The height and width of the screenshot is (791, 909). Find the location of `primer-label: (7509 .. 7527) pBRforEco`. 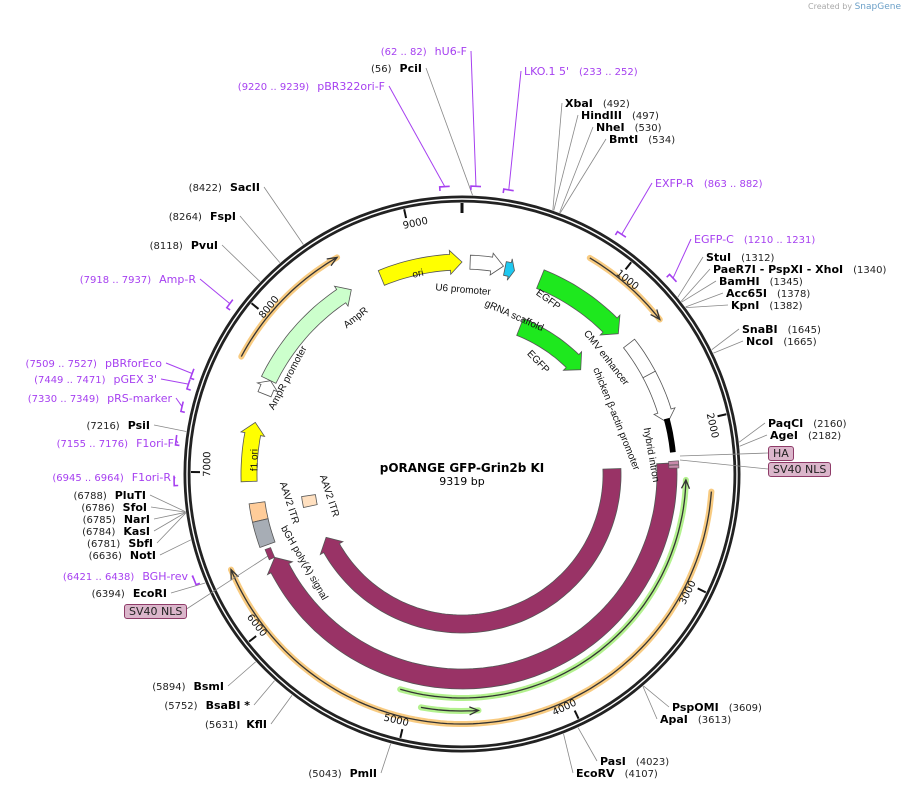

primer-label: (7509 .. 7527) pBRforEco is located at coordinates (94, 363).